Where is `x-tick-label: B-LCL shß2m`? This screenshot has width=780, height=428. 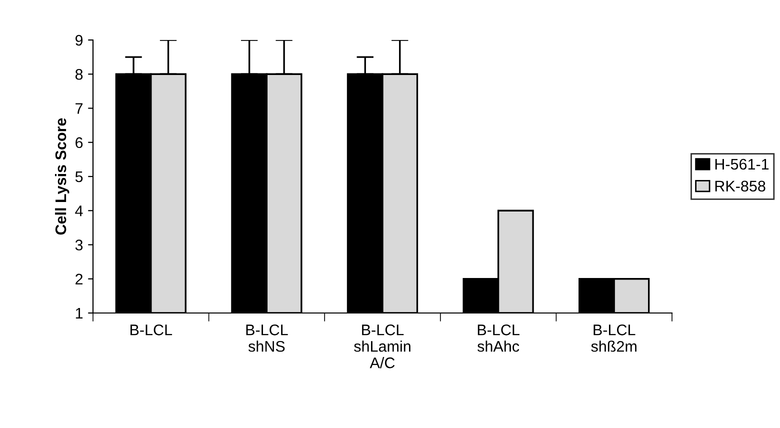 x-tick-label: B-LCL shß2m is located at coordinates (613, 338).